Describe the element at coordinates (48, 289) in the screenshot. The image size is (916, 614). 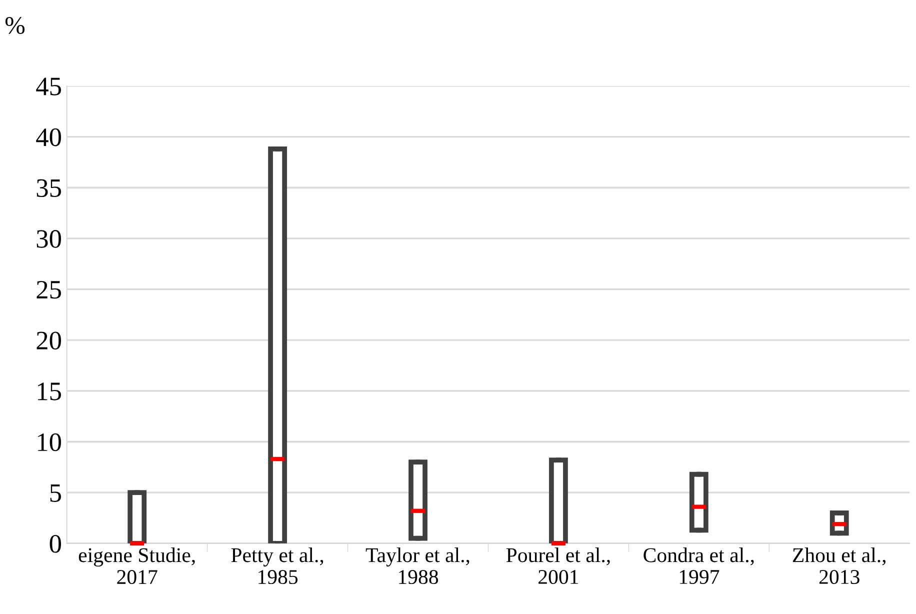
I see `y-tick-label: 25` at that location.